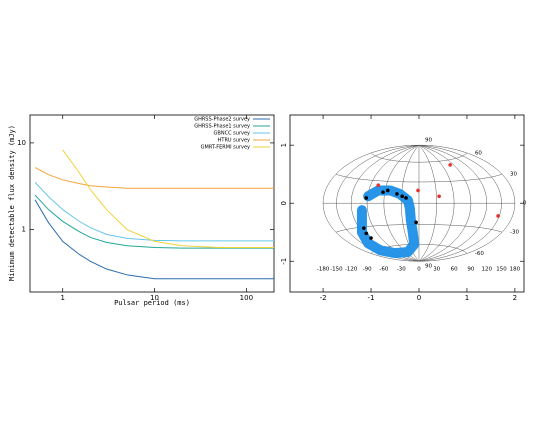 This screenshot has height=424, width=548. Describe the element at coordinates (371, 298) in the screenshot. I see `x-tick-label: -1` at that location.